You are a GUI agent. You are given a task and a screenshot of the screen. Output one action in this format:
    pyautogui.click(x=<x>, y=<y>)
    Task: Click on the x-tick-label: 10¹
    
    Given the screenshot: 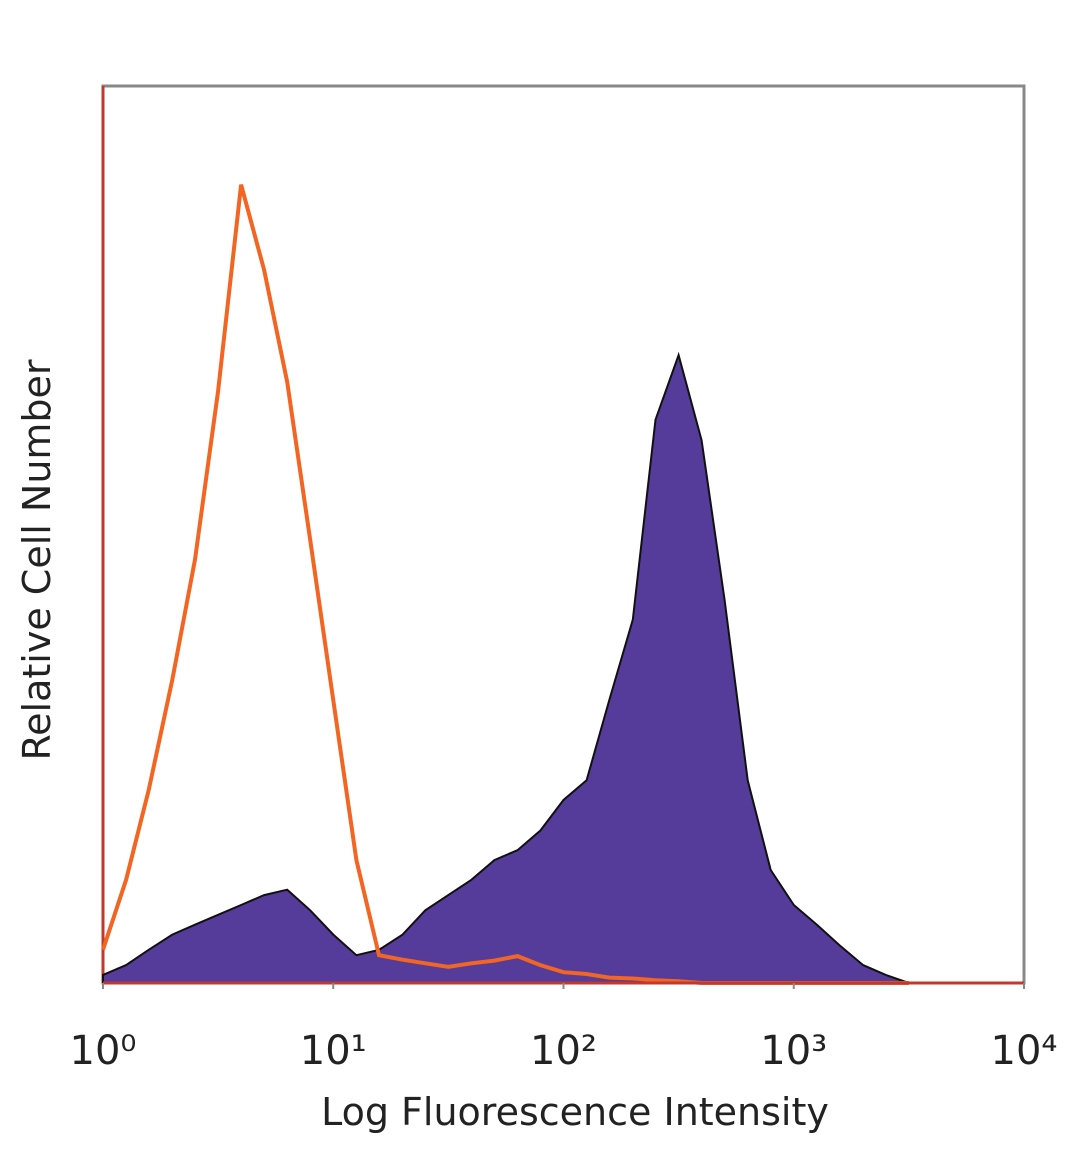 What is the action you would take?
    pyautogui.click(x=333, y=1051)
    